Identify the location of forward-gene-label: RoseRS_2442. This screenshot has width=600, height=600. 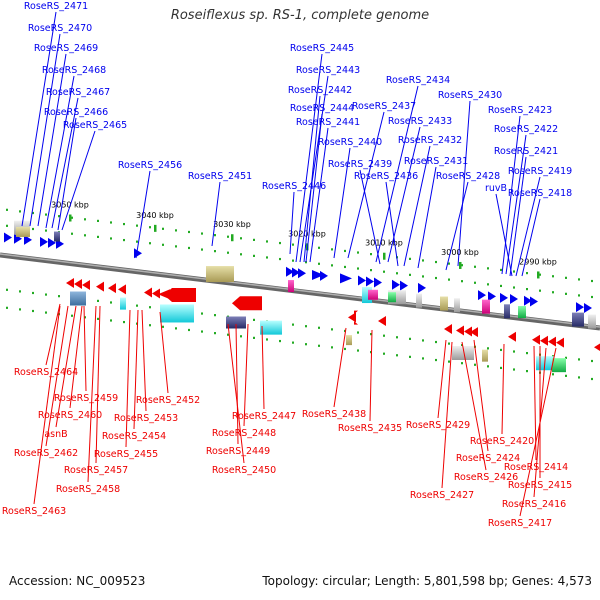
(320, 90).